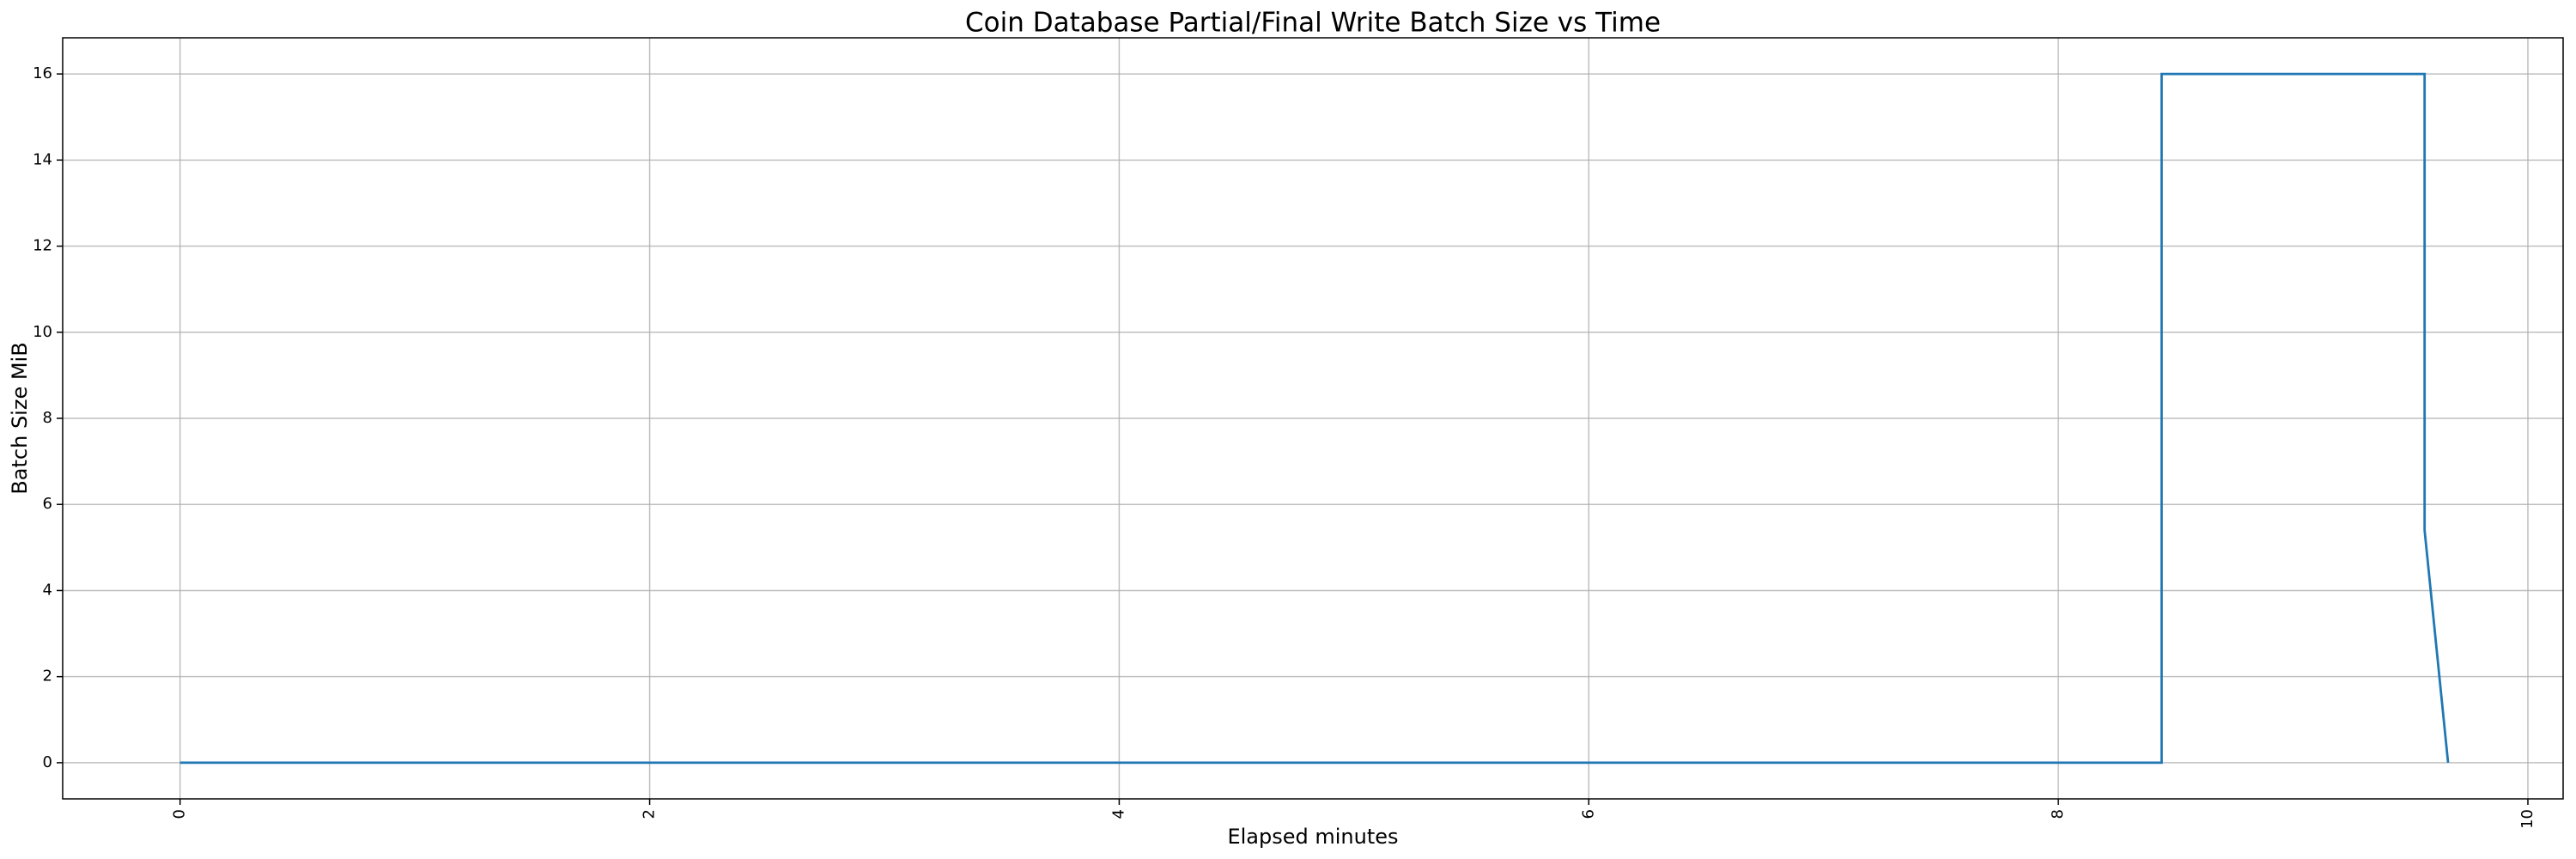 This screenshot has width=2576, height=859. I want to click on x-axis-label: Elapsed minutes, so click(1312, 837).